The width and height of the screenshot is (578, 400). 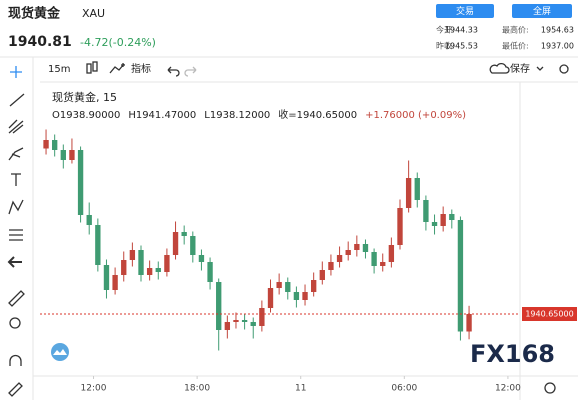 What do you see at coordinates (512, 354) in the screenshot?
I see `watermark: FX168` at bounding box center [512, 354].